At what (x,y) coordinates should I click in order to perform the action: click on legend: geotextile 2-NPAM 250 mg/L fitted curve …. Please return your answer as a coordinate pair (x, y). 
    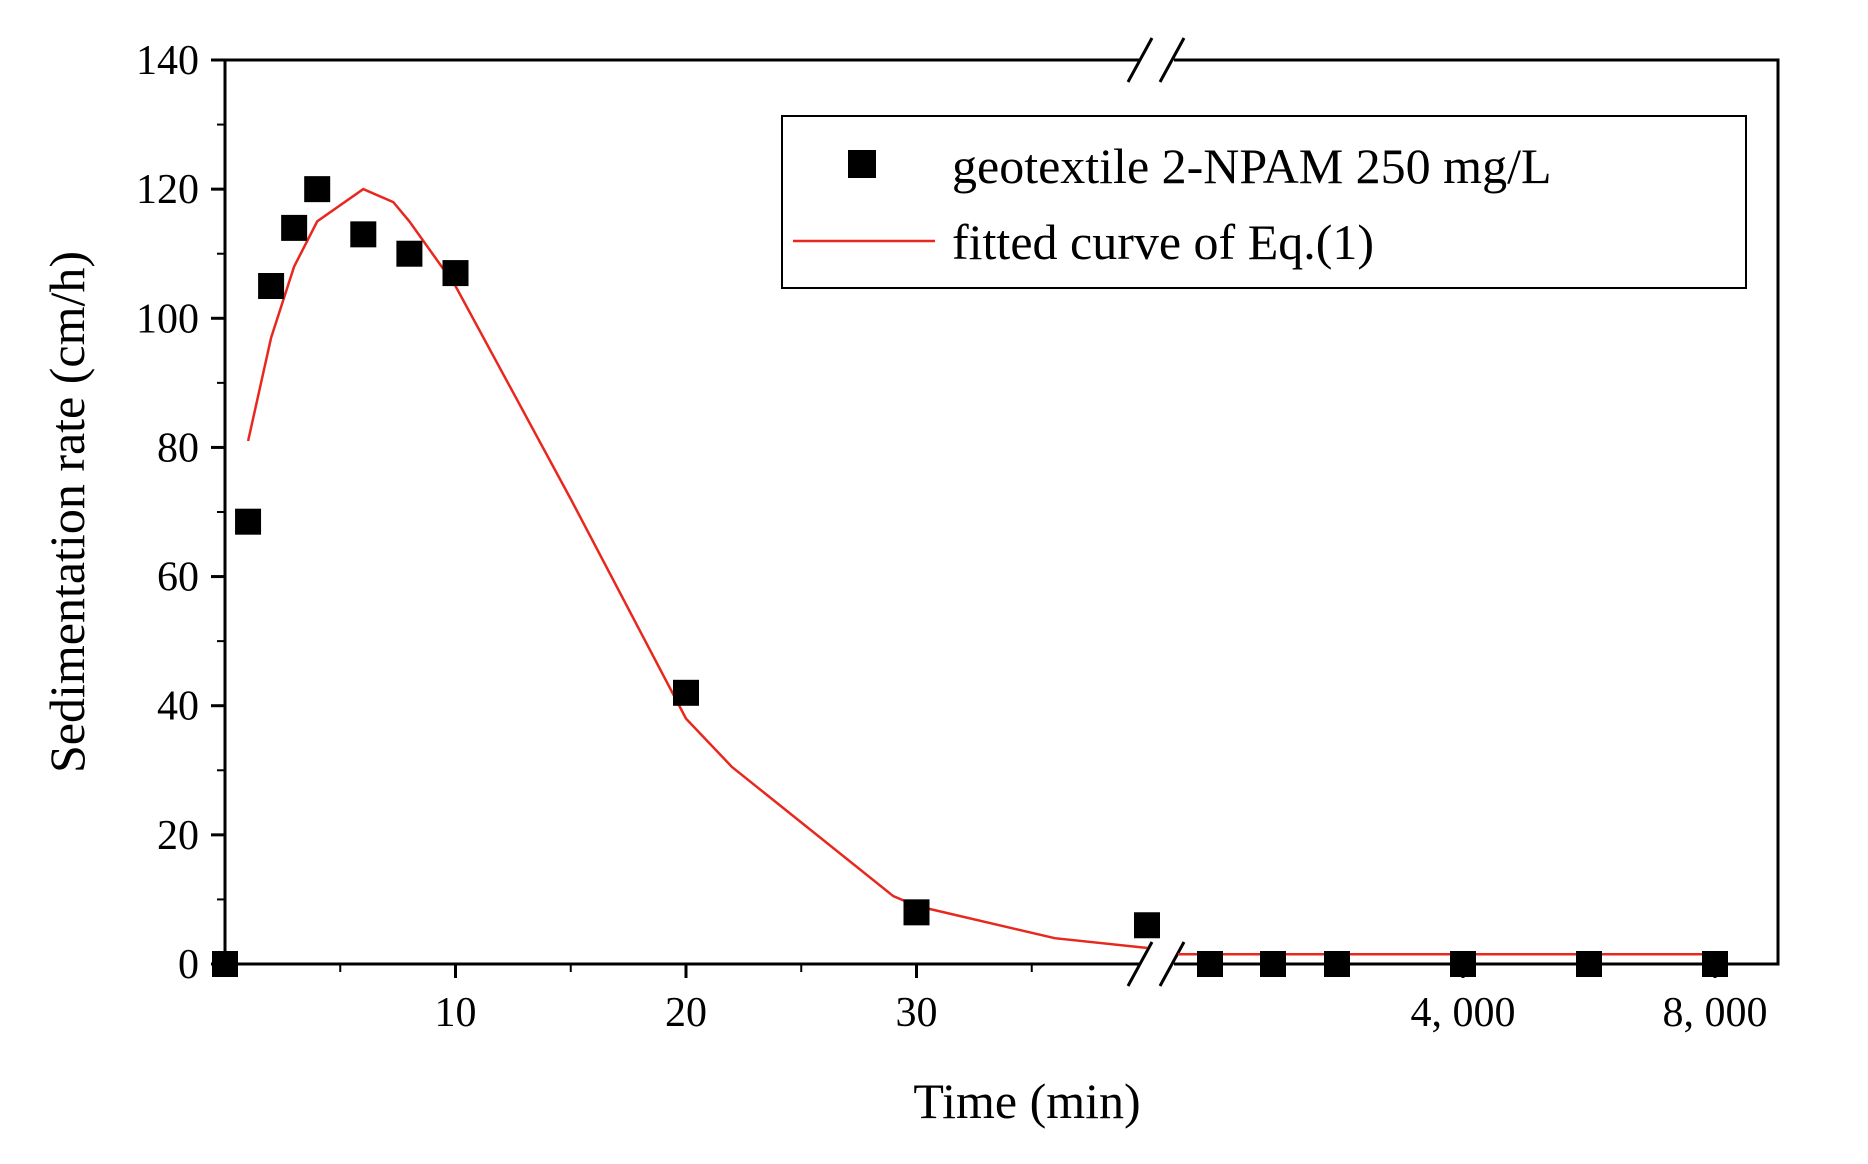
    Looking at the image, I should click on (1264, 202).